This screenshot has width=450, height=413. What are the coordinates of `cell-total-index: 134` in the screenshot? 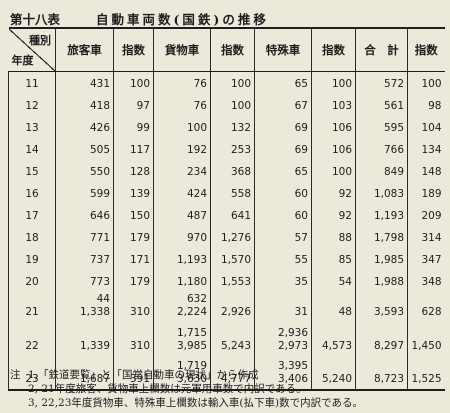 It's located at (426, 148).